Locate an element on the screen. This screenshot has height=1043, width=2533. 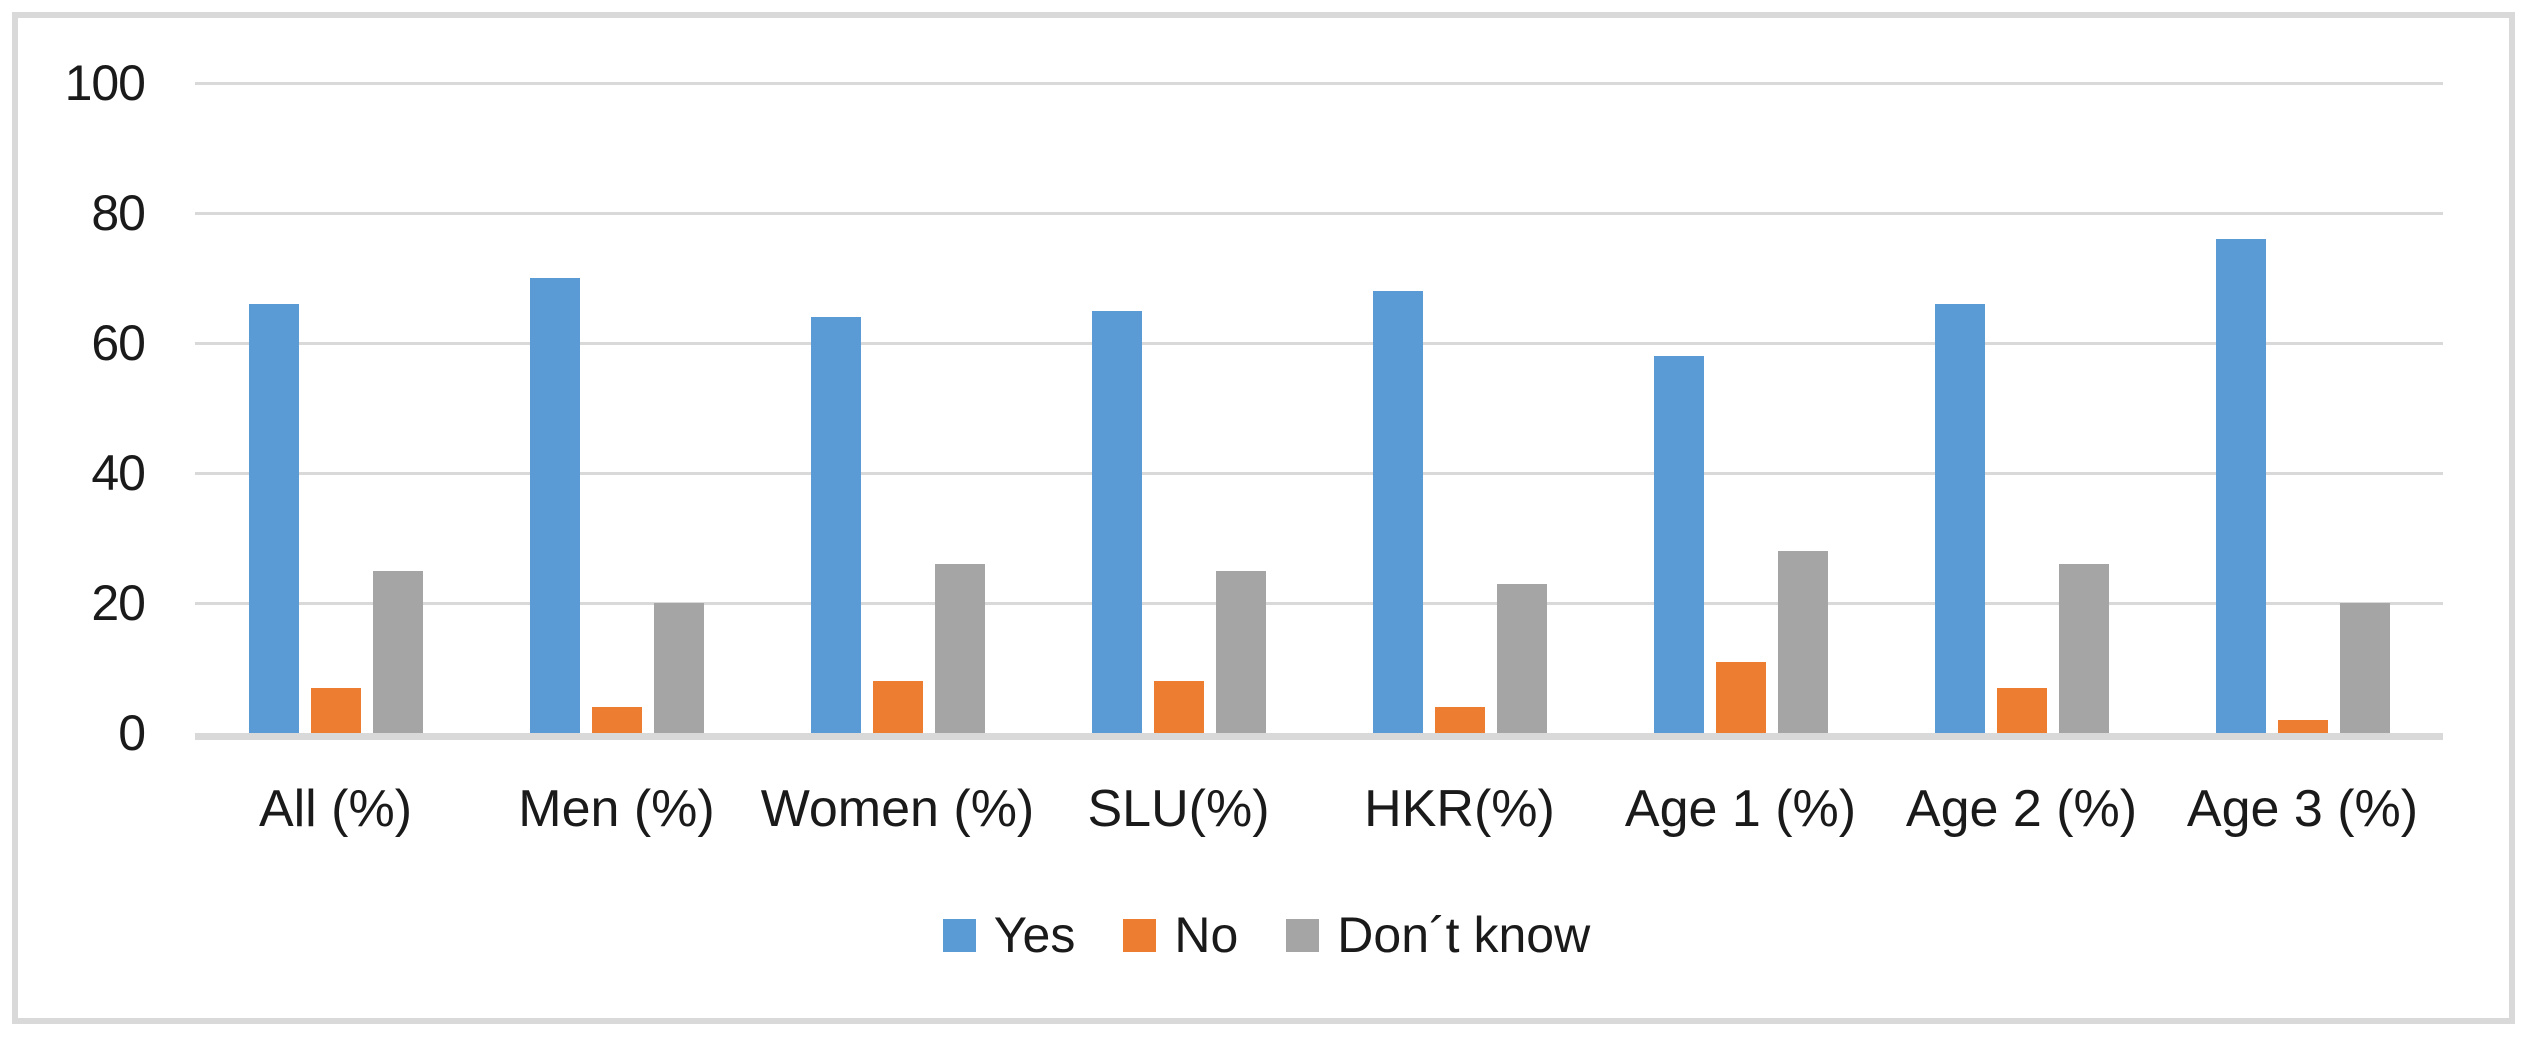
y-tick-label-80: 80 is located at coordinates (118, 213).